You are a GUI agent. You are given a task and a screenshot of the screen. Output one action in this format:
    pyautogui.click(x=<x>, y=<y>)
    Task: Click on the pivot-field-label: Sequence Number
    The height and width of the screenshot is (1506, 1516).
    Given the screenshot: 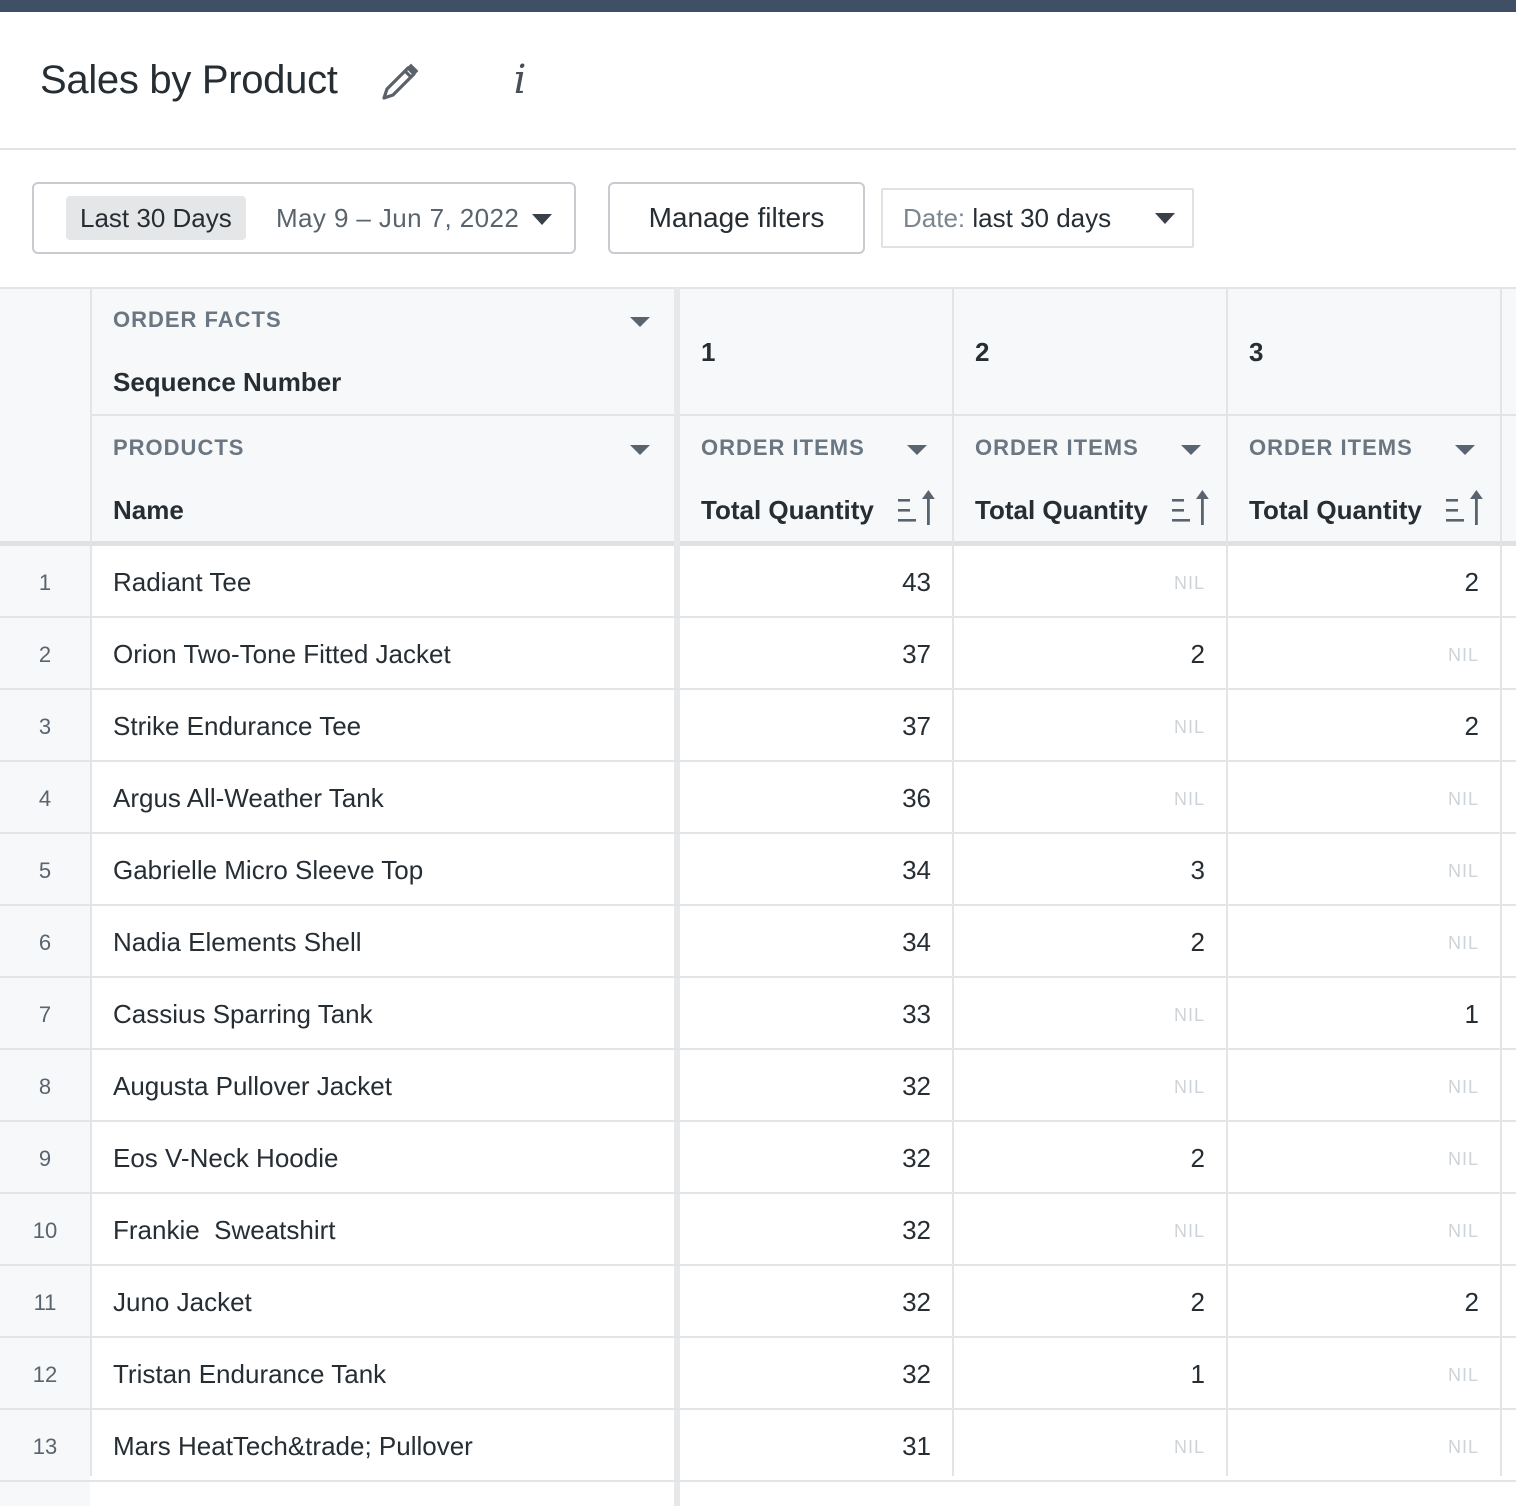 What is the action you would take?
    pyautogui.click(x=227, y=382)
    